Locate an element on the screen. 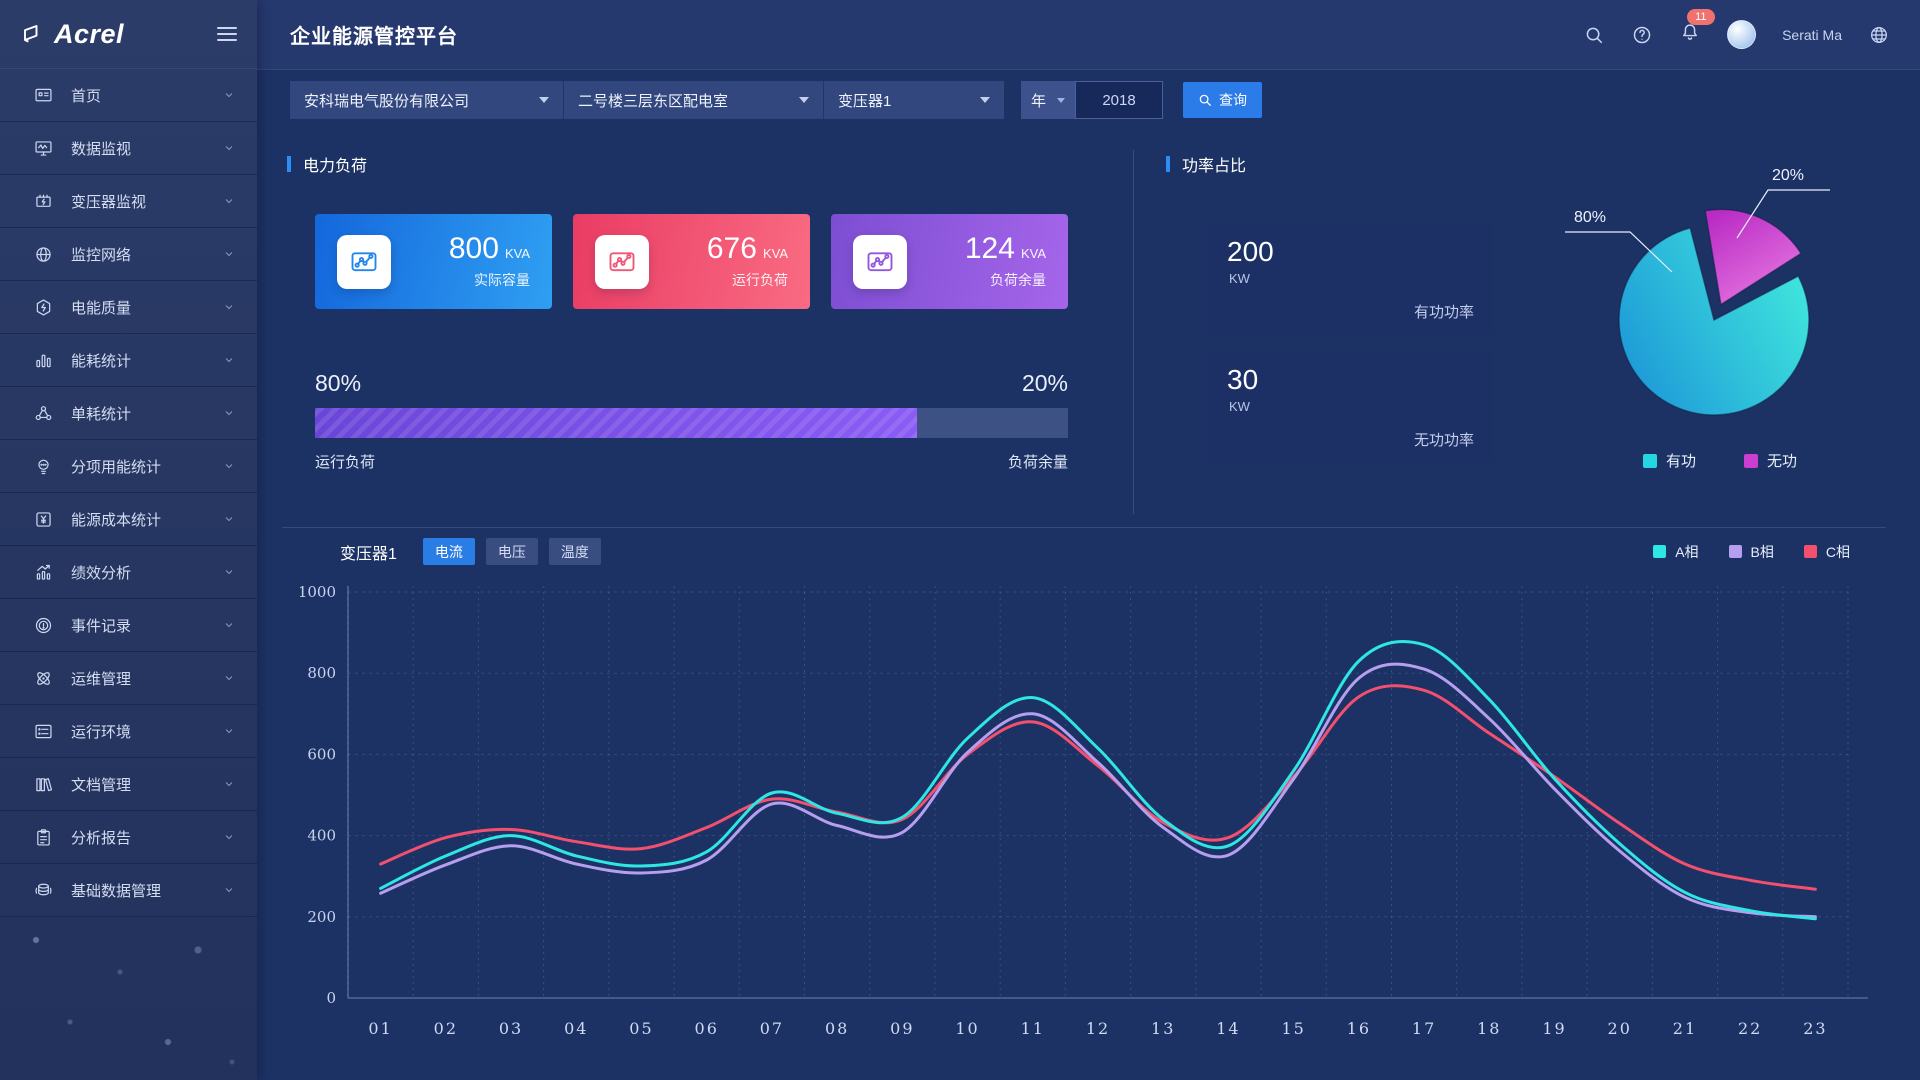 This screenshot has width=1920, height=1080. sidebar-item-event-log: 事件记录 is located at coordinates (128, 625).